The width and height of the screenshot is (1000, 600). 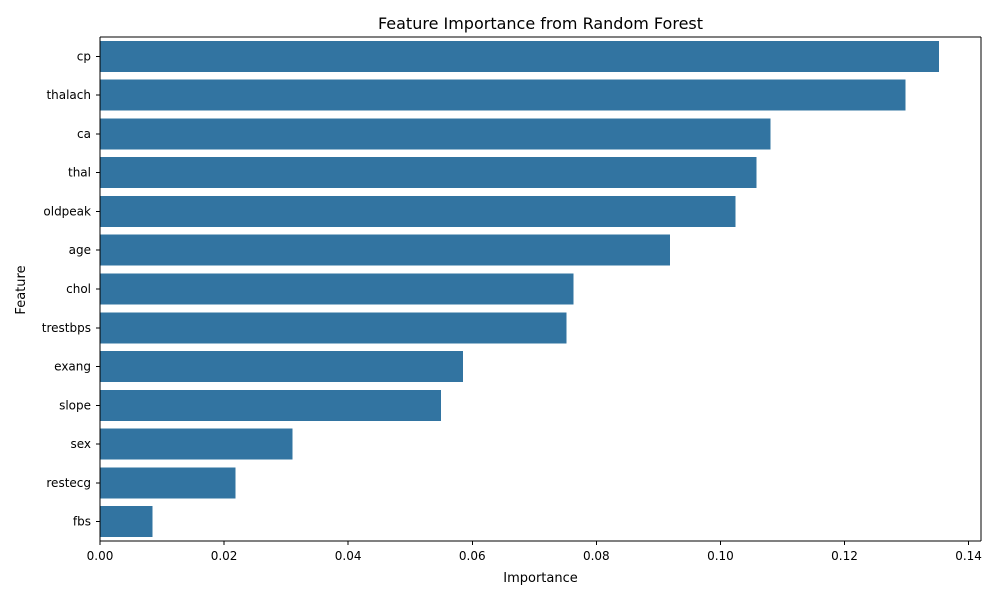 I want to click on x-tick-label: 0.00, so click(x=100, y=556).